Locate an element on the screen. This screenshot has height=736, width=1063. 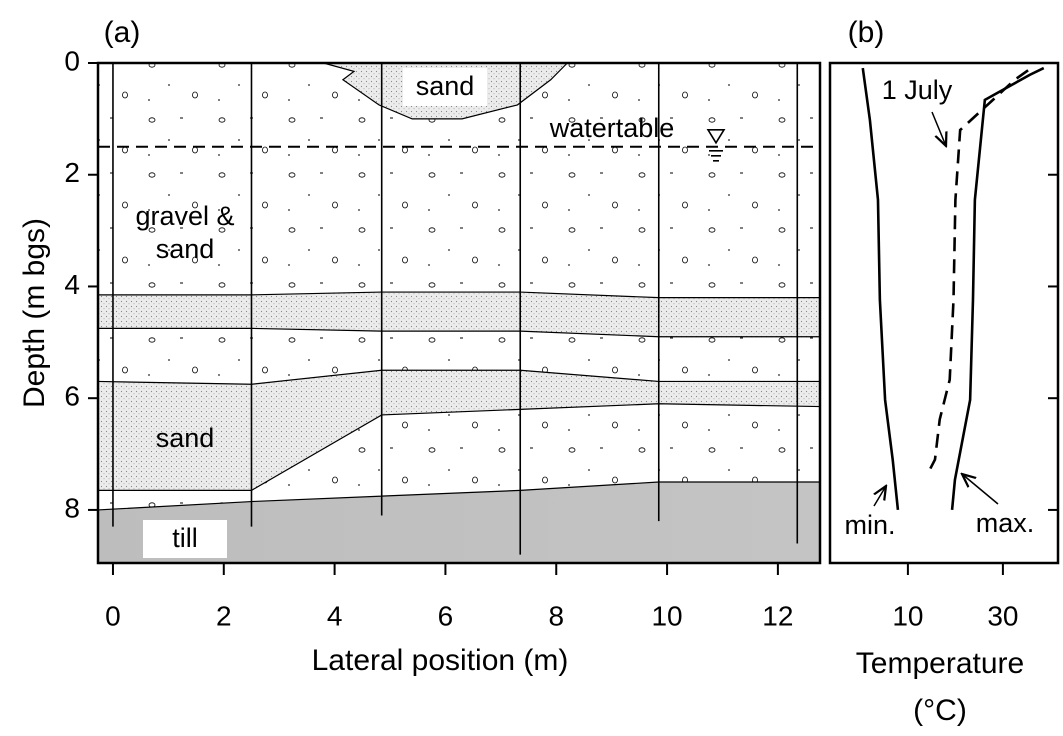
layer-label: gravel & is located at coordinates (184, 216).